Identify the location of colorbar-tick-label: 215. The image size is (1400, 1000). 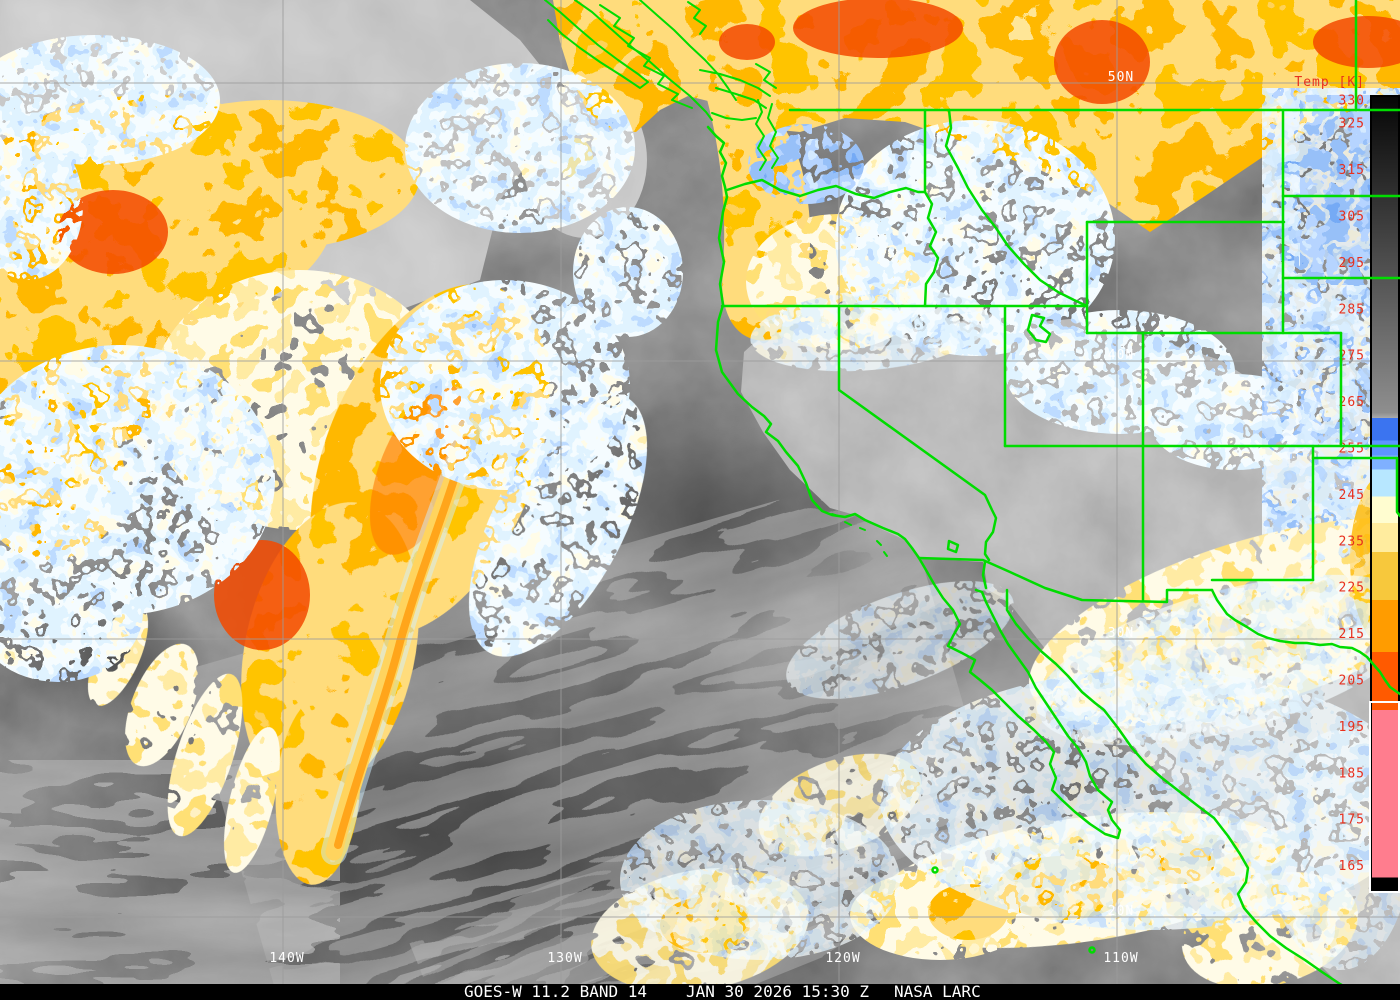
(1352, 634).